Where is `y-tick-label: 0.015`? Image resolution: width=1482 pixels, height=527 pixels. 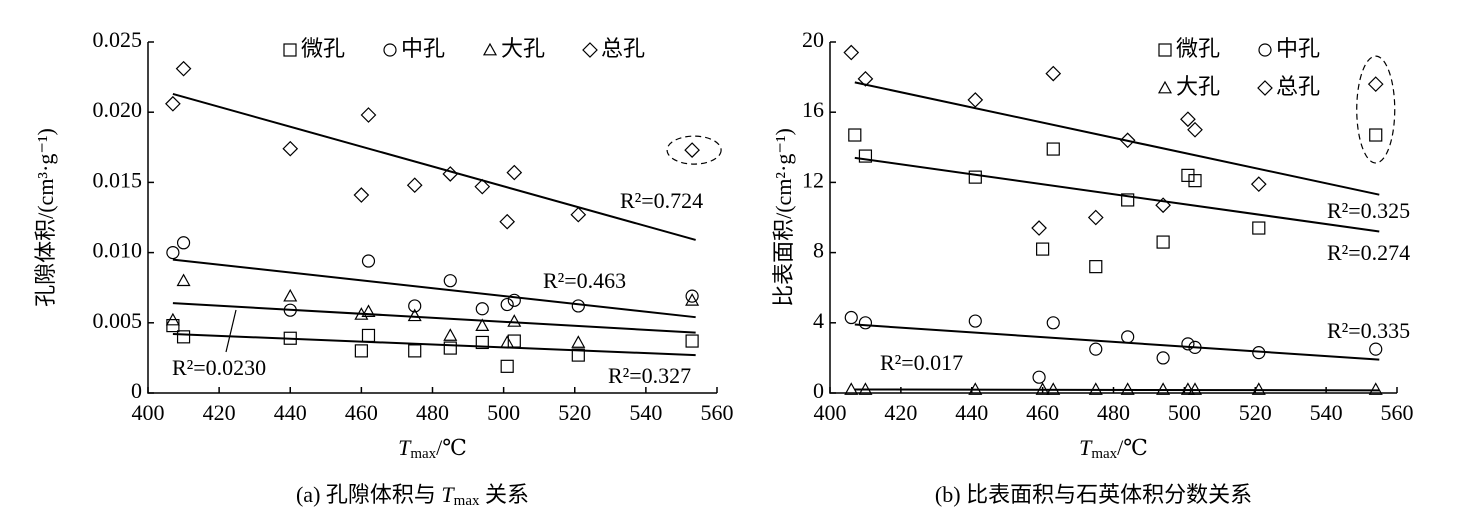
y-tick-label: 0.015 is located at coordinates (118, 179).